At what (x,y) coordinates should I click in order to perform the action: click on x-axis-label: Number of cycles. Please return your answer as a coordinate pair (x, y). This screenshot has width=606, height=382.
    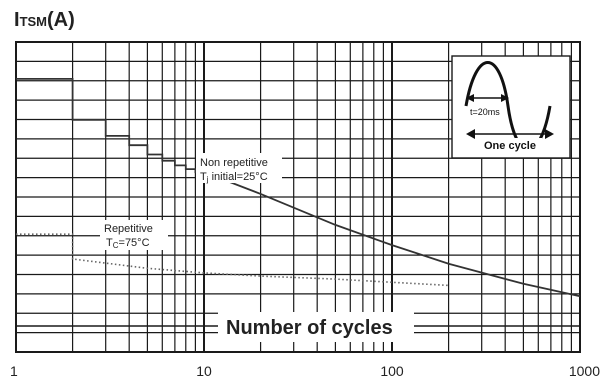
    Looking at the image, I should click on (309, 328).